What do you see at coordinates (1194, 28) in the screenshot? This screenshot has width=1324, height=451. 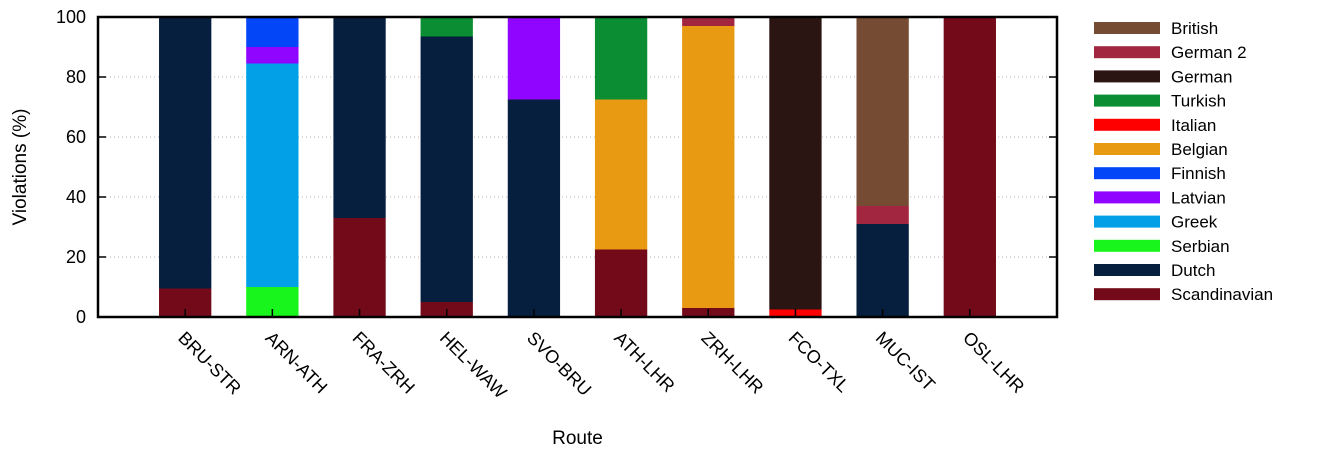 I see `legend-label: British` at bounding box center [1194, 28].